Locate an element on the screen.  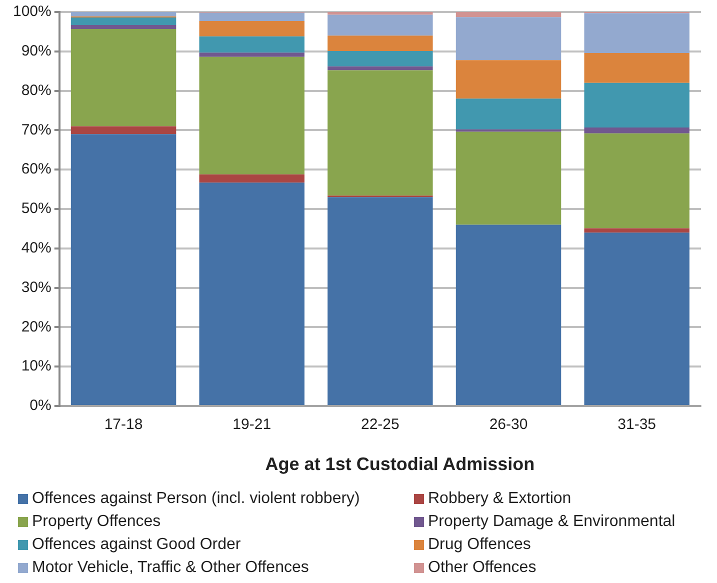
y-tick-label: 100% is located at coordinates (32, 11).